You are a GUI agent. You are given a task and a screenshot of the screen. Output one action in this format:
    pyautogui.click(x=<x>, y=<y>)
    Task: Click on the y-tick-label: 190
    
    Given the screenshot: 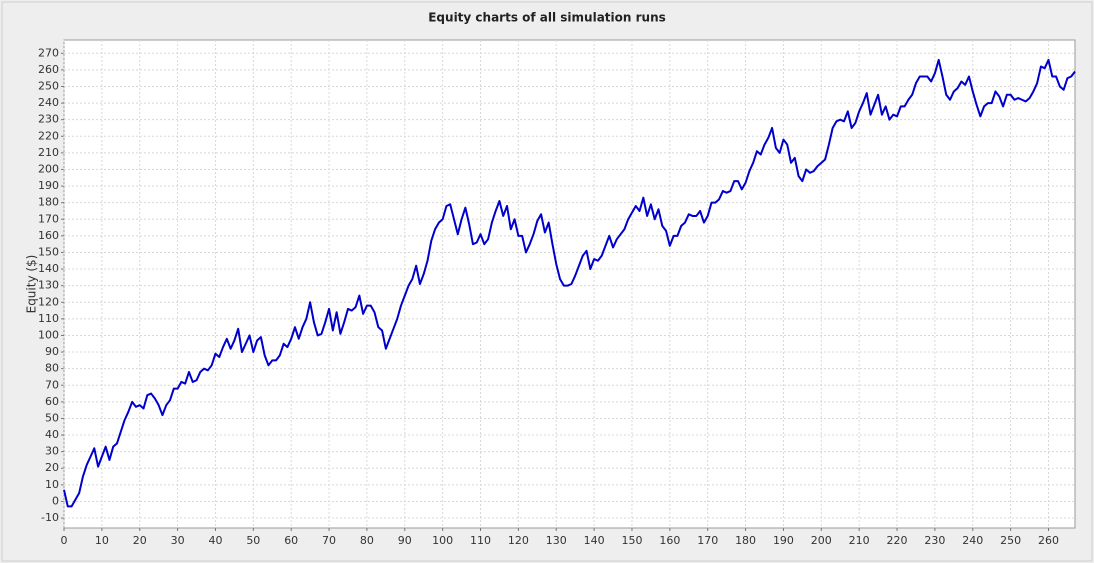 What is the action you would take?
    pyautogui.click(x=48, y=185)
    